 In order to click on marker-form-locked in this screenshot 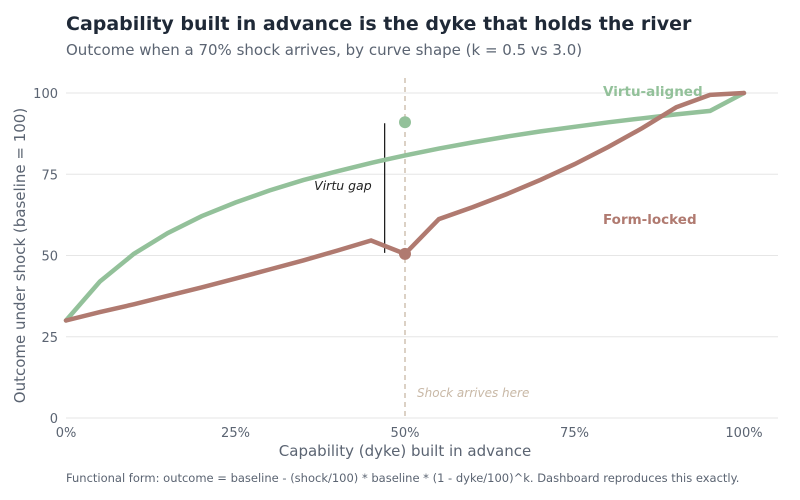, I will do `click(405, 253)`.